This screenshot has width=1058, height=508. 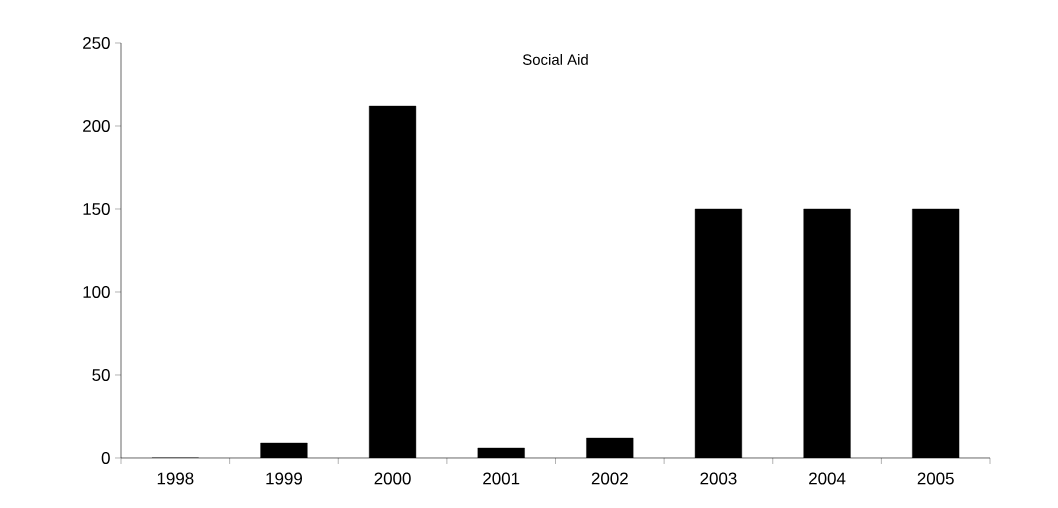 I want to click on y-tick-label: 250, so click(x=96, y=42).